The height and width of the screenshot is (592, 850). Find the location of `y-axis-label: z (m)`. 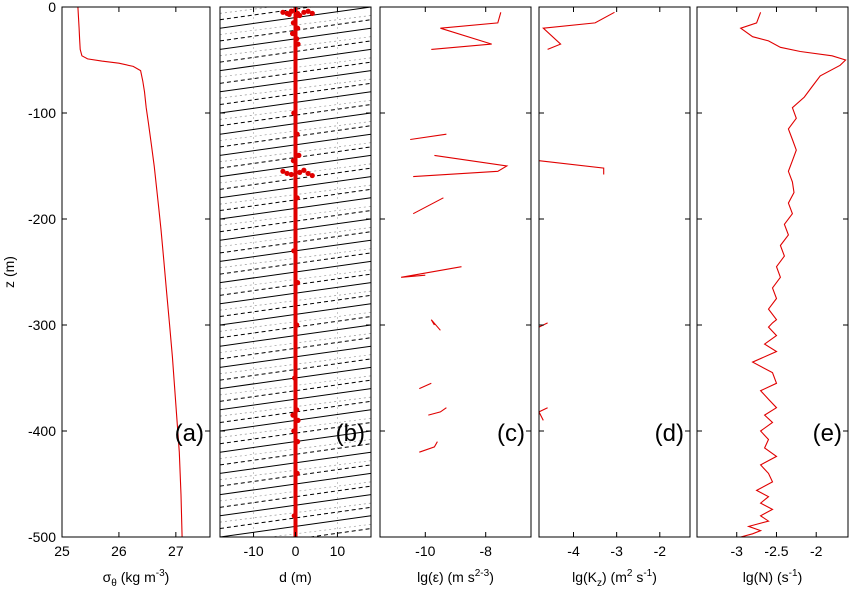

y-axis-label: z (m) is located at coordinates (9, 272).